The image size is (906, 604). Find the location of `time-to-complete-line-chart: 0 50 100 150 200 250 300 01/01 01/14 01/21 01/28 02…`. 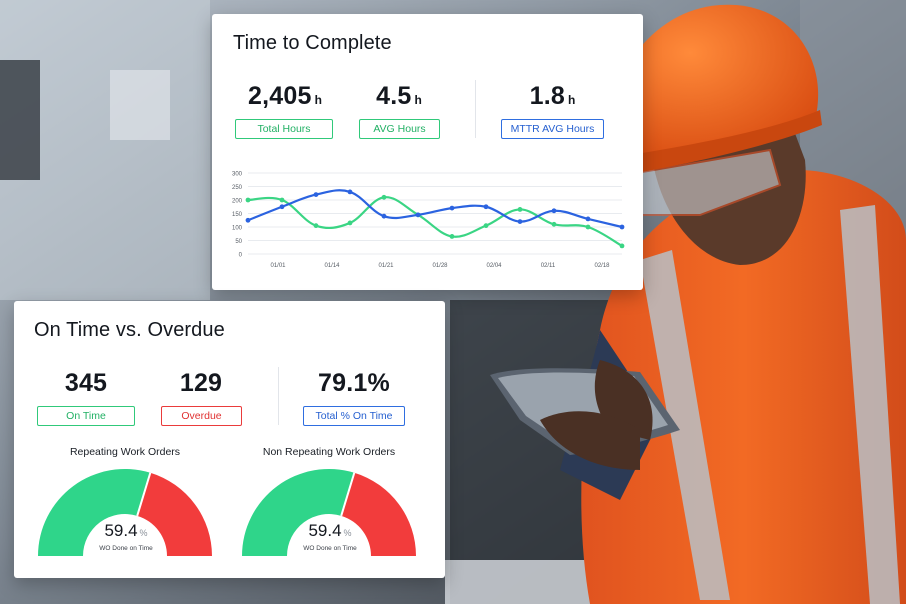

time-to-complete-line-chart: 0 50 100 150 200 250 300 01/01 01/14 01/21 01/28 02… is located at coordinates (428, 220).